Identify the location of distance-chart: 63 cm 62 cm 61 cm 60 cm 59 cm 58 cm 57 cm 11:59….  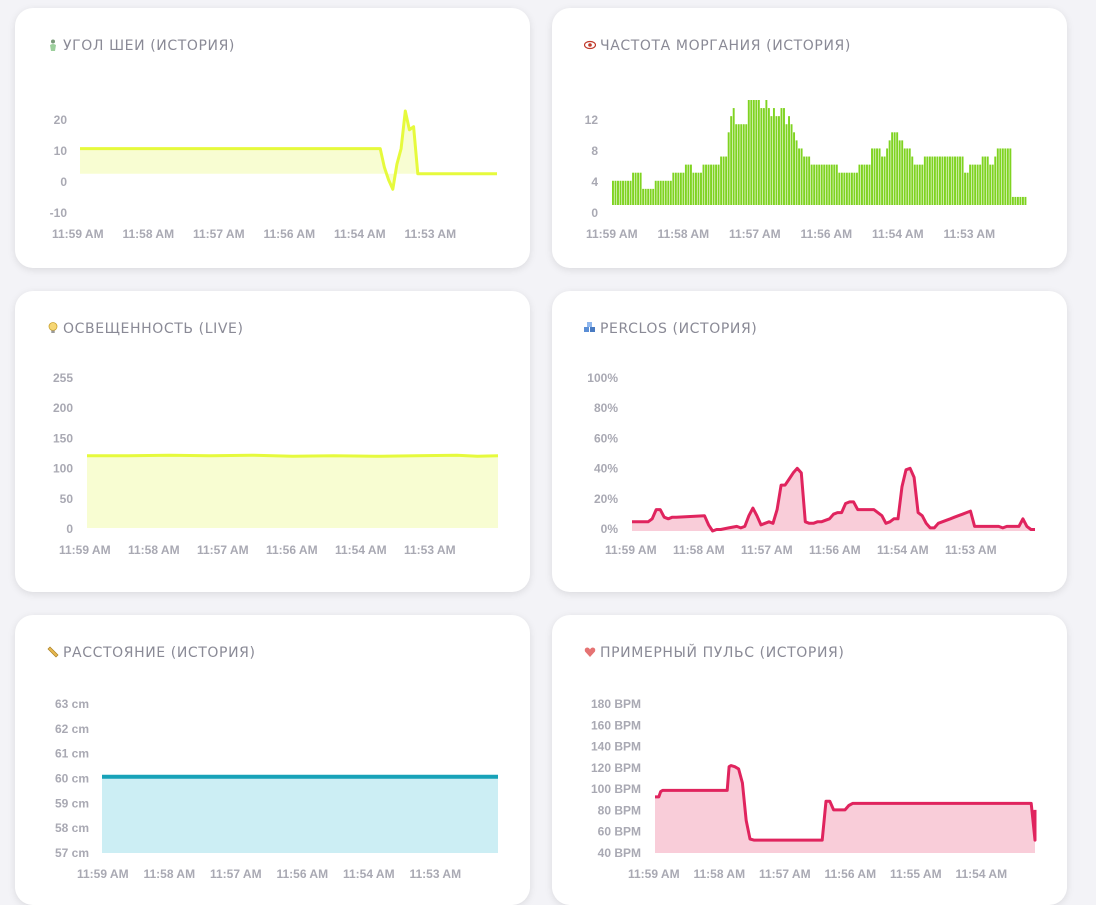
(276, 789).